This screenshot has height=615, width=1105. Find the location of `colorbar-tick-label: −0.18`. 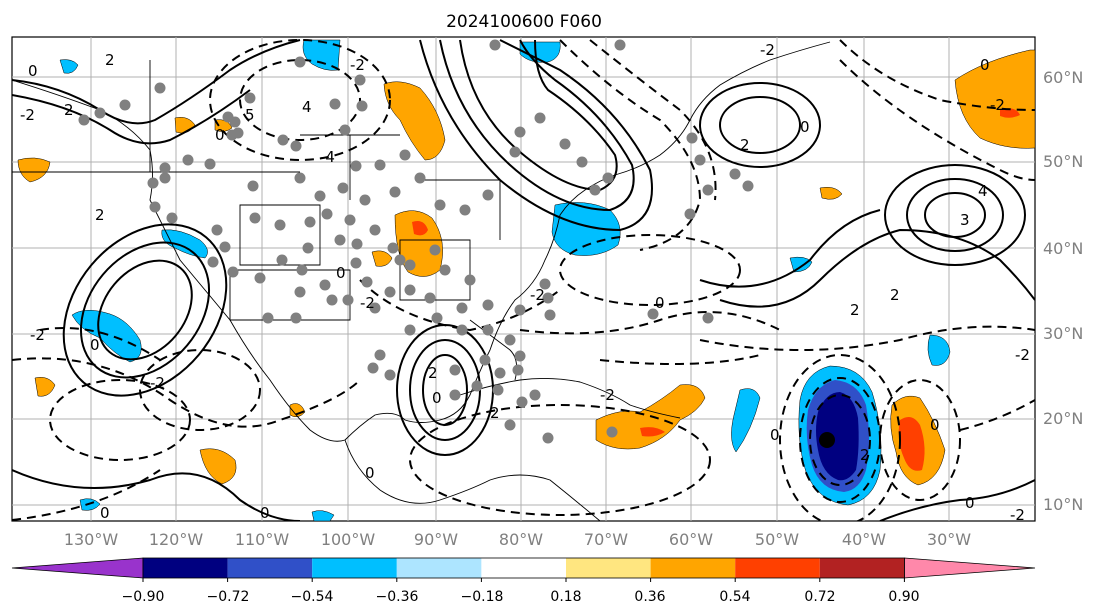

colorbar-tick-label: −0.18 is located at coordinates (482, 597).